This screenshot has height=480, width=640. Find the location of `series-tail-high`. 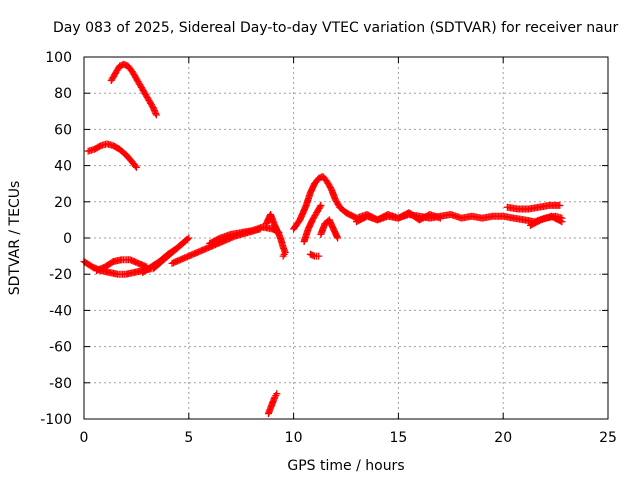

series-tail-high is located at coordinates (533, 207).